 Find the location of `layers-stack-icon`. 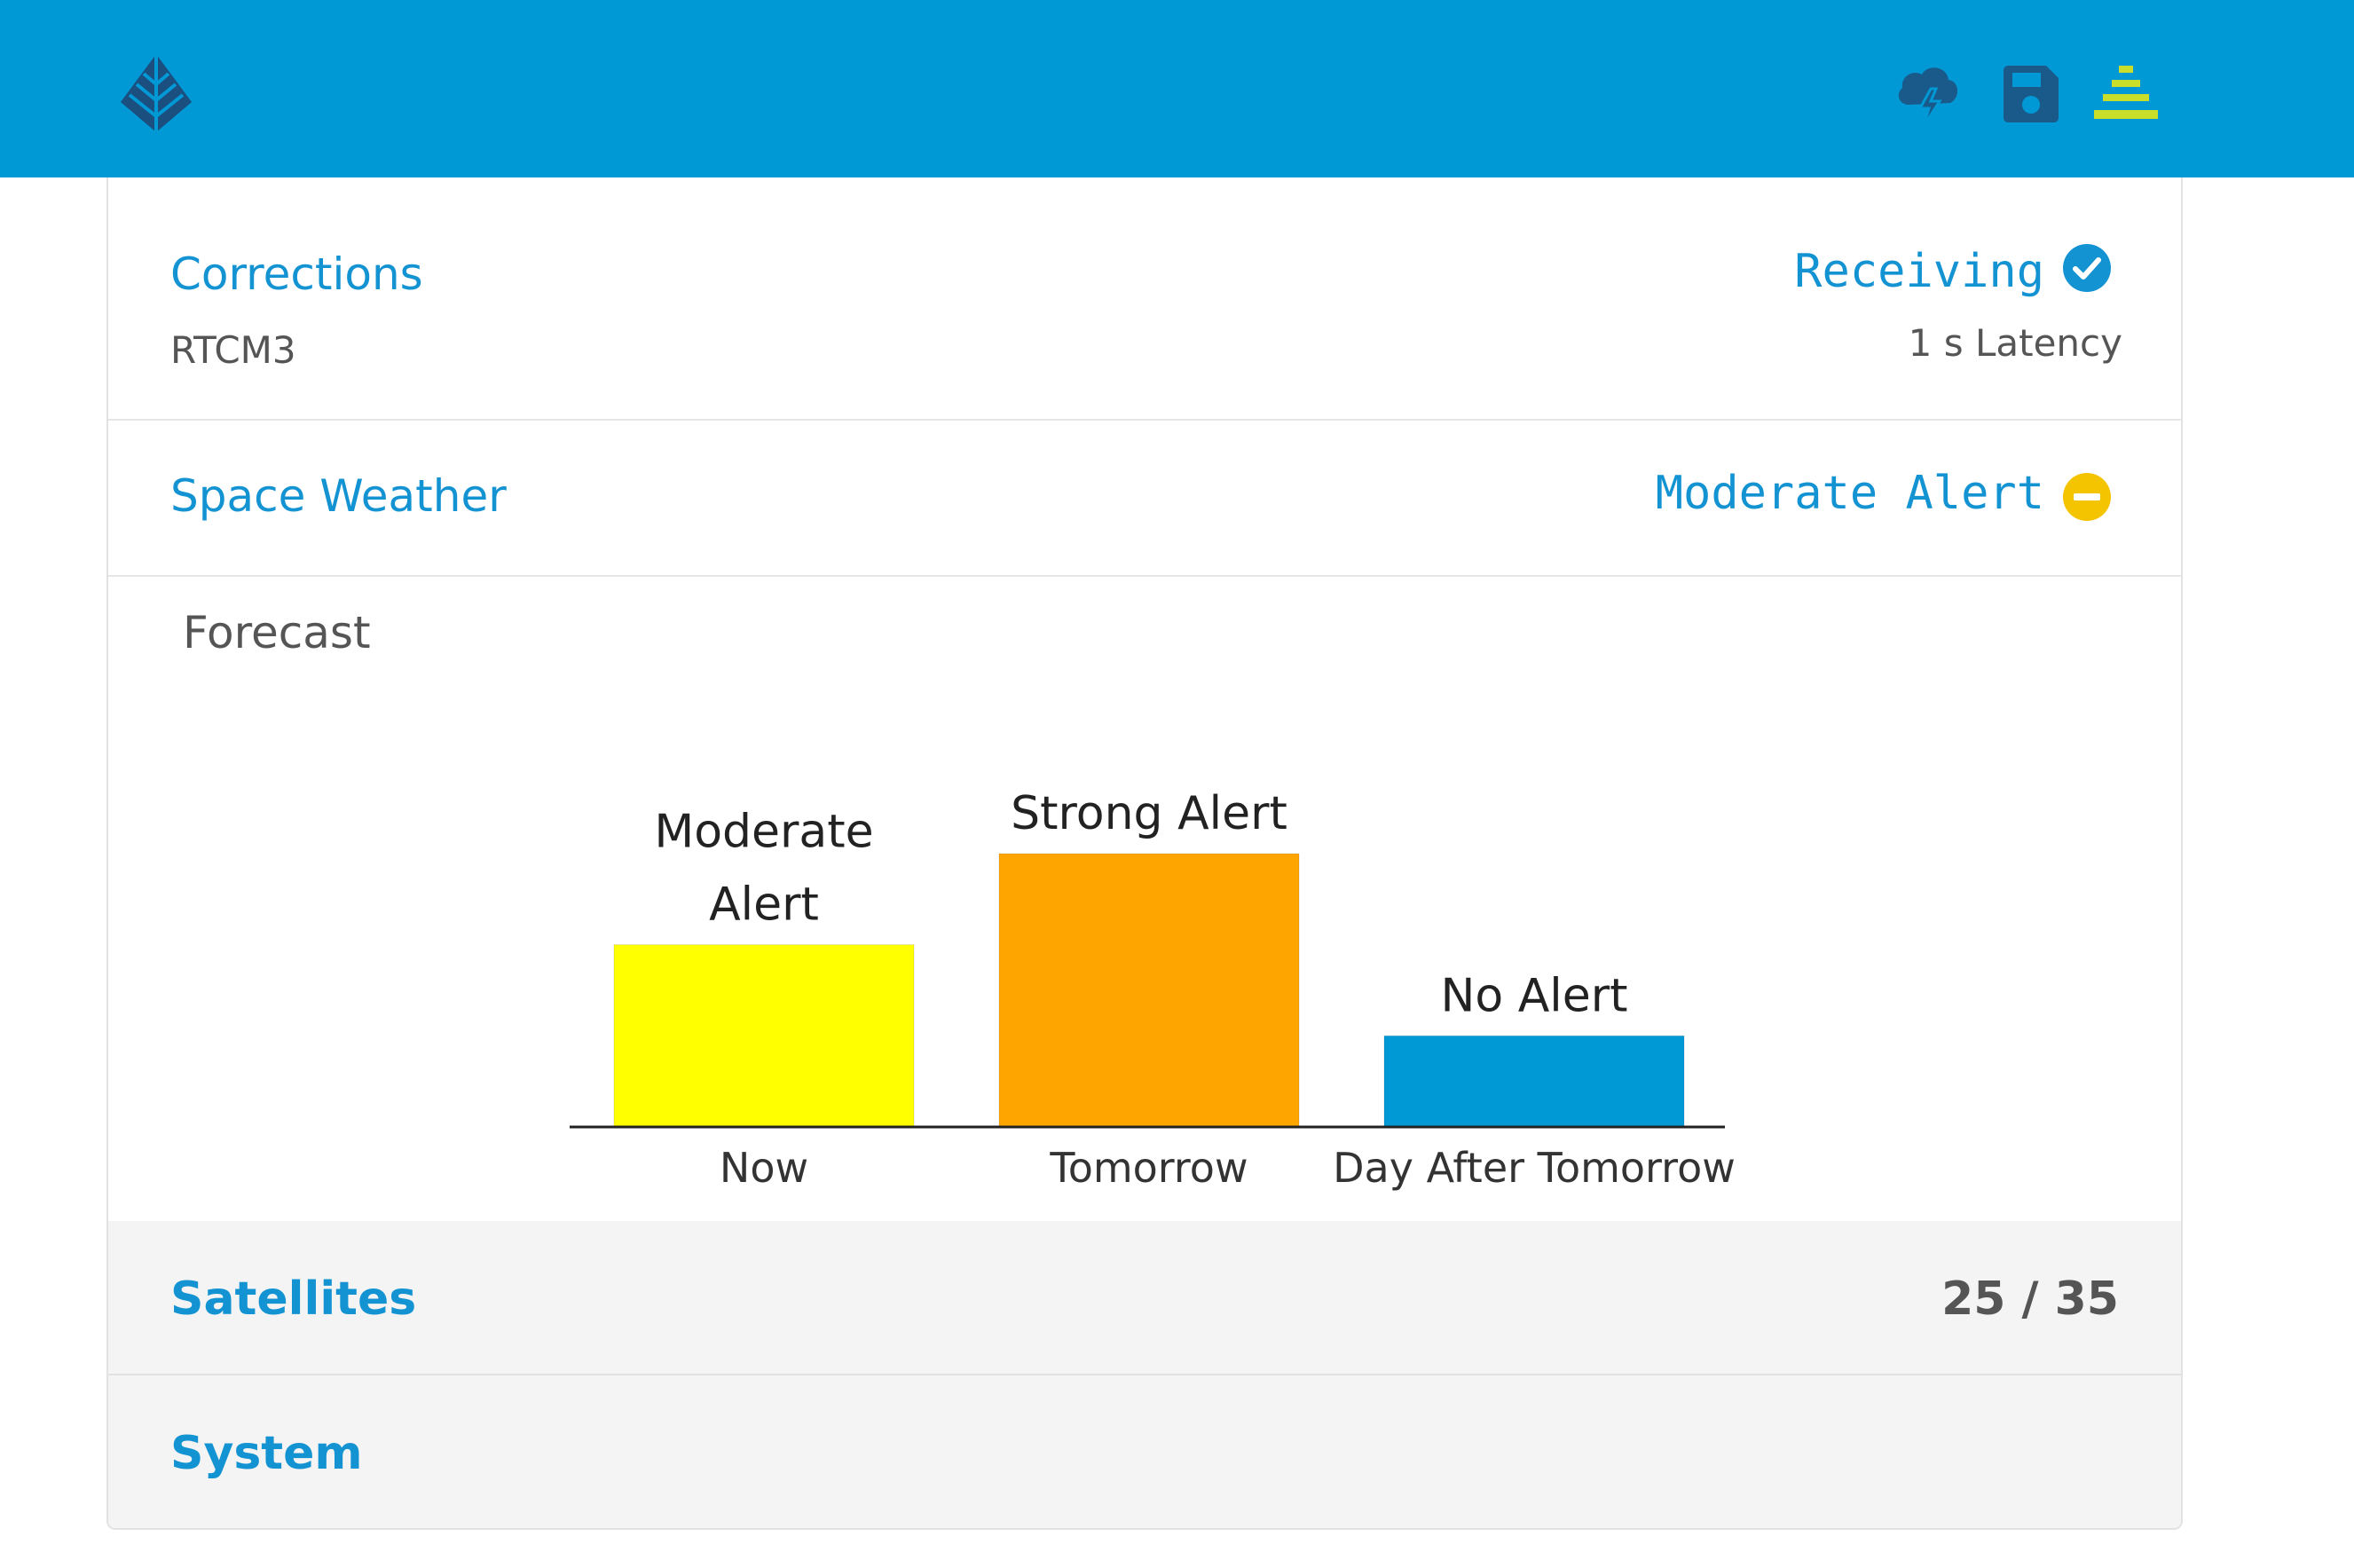

layers-stack-icon is located at coordinates (2125, 94).